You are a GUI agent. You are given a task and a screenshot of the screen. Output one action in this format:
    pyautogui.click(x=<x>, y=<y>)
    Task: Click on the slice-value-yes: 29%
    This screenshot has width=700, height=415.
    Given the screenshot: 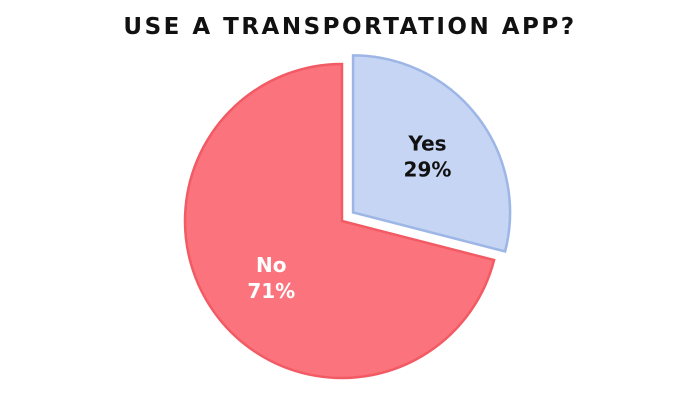 What is the action you would take?
    pyautogui.click(x=428, y=170)
    